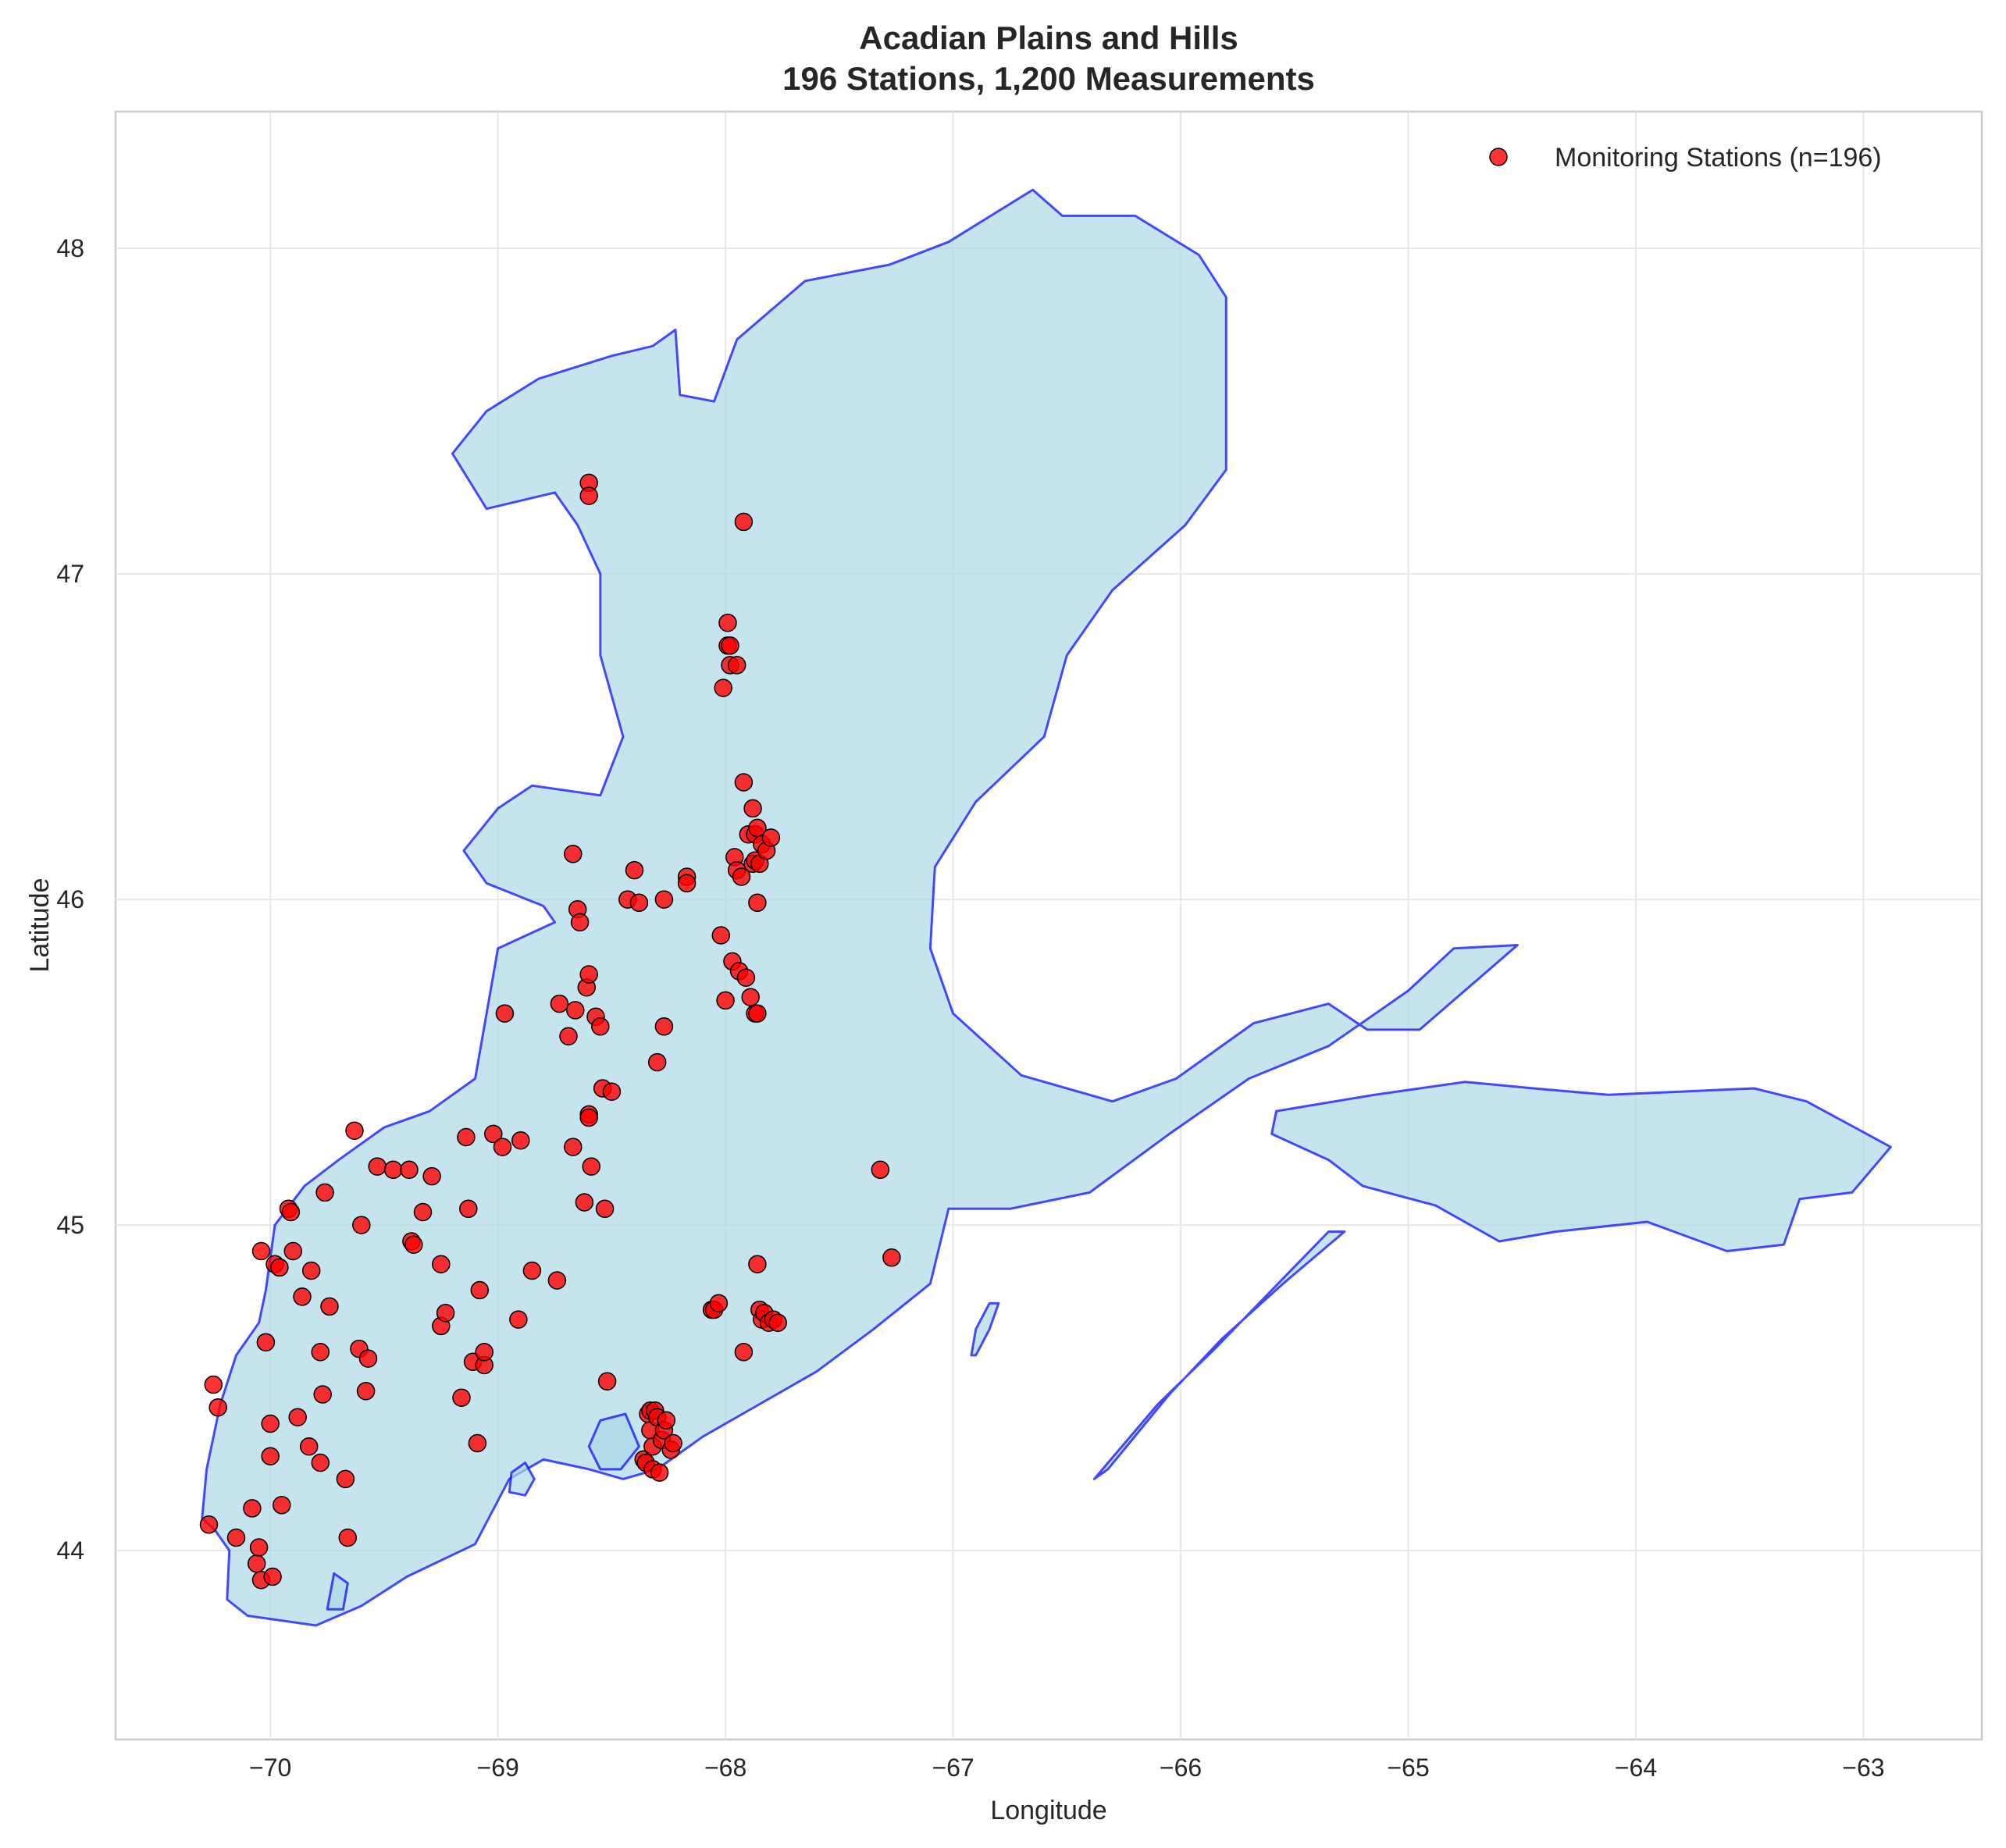 This screenshot has width=2006, height=1848. I want to click on legend: Monitoring Stations (n=196), so click(1686, 158).